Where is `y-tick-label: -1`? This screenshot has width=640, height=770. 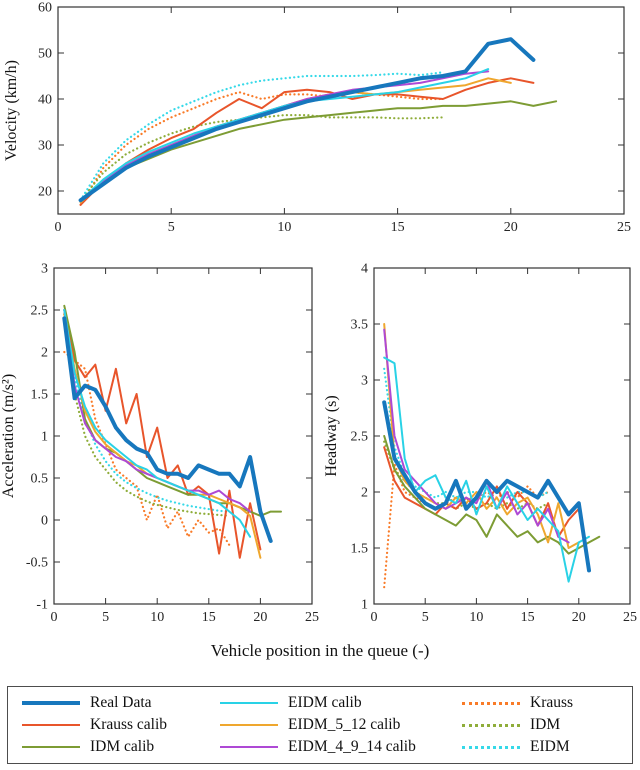 y-tick-label: -1 is located at coordinates (42, 605).